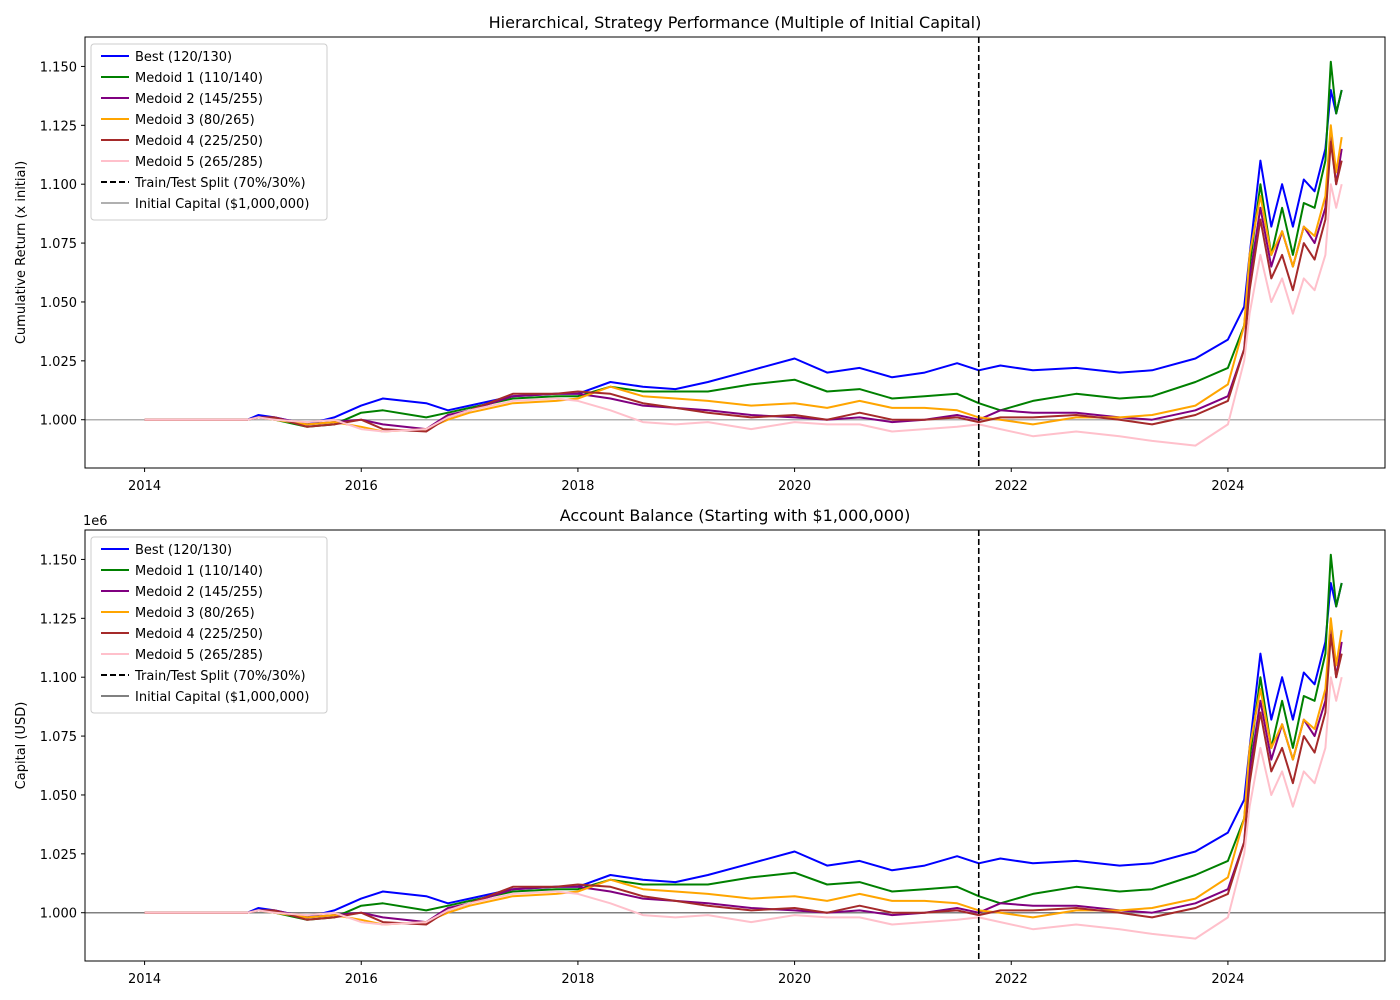 The image size is (1400, 1000). What do you see at coordinates (21, 252) in the screenshot?
I see `y-axis-label: Cumulative Return (x initial)` at bounding box center [21, 252].